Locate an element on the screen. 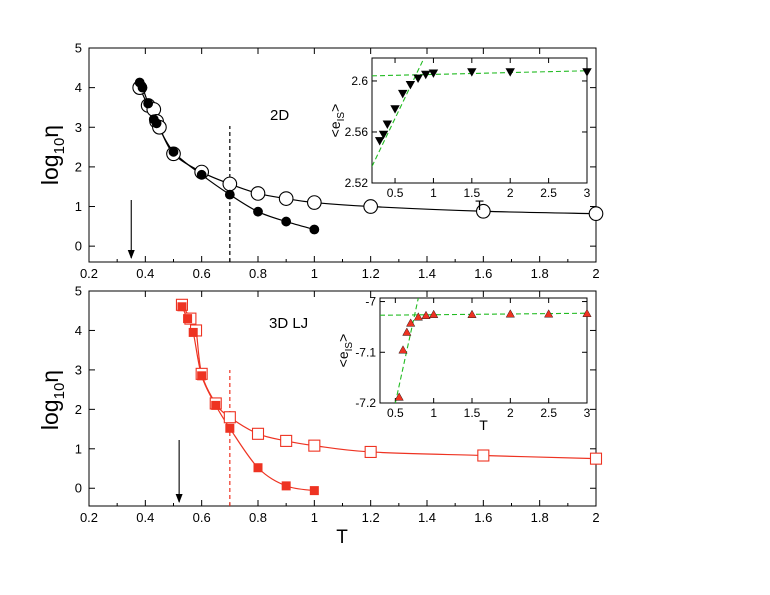 This screenshot has width=770, height=595. x-tick-label: 1.4 is located at coordinates (427, 273).